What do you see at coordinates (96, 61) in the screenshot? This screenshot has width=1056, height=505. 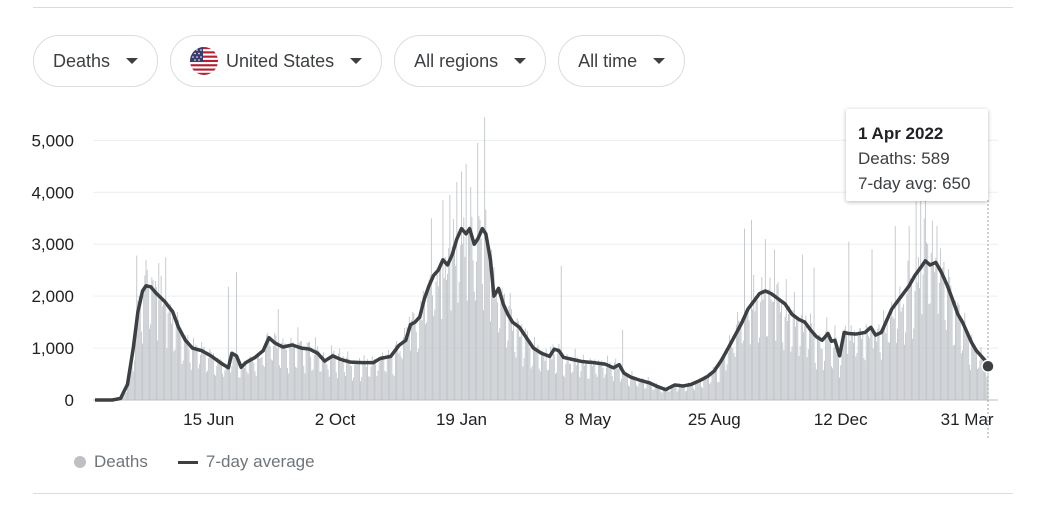 I see `metric-dropdown: Deaths` at bounding box center [96, 61].